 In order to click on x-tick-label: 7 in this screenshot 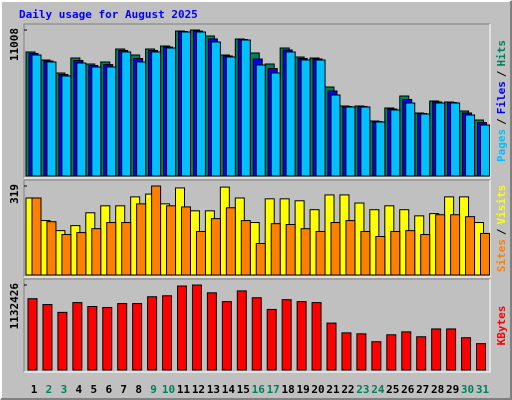, I will do `click(123, 389)`.